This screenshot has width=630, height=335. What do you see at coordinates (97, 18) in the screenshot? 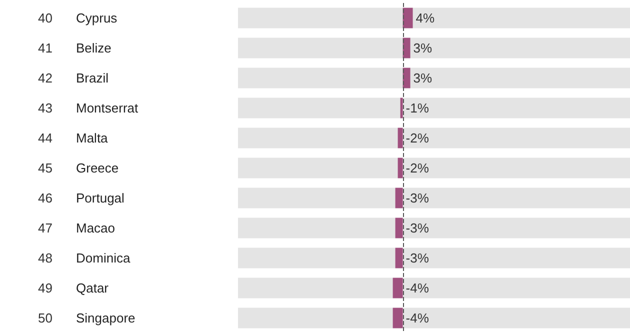
I see `y-tick-label: Cyprus` at bounding box center [97, 18].